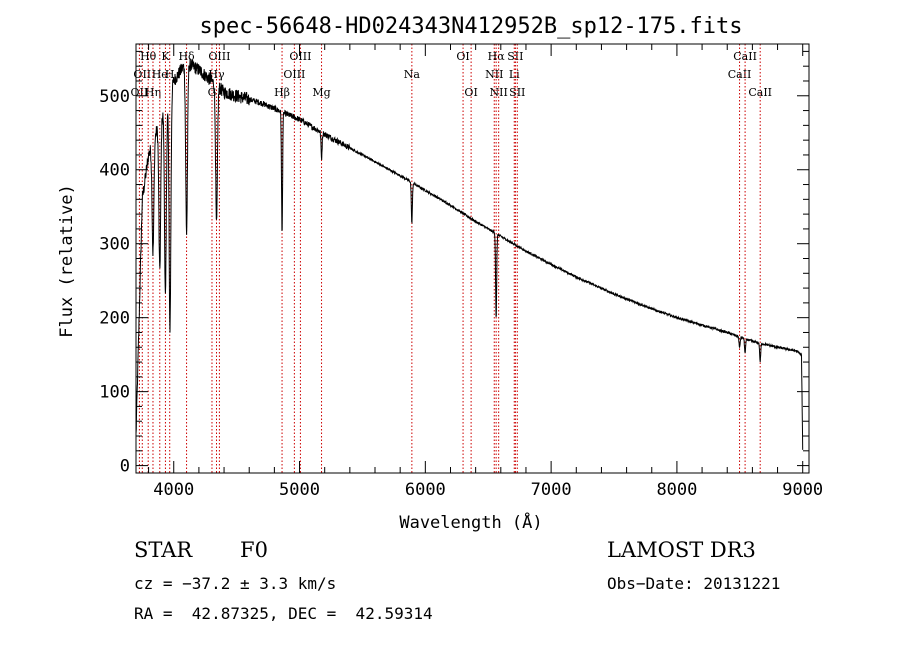 This screenshot has width=900, height=649. Describe the element at coordinates (216, 74) in the screenshot. I see `line-marker-label: Hγ` at that location.